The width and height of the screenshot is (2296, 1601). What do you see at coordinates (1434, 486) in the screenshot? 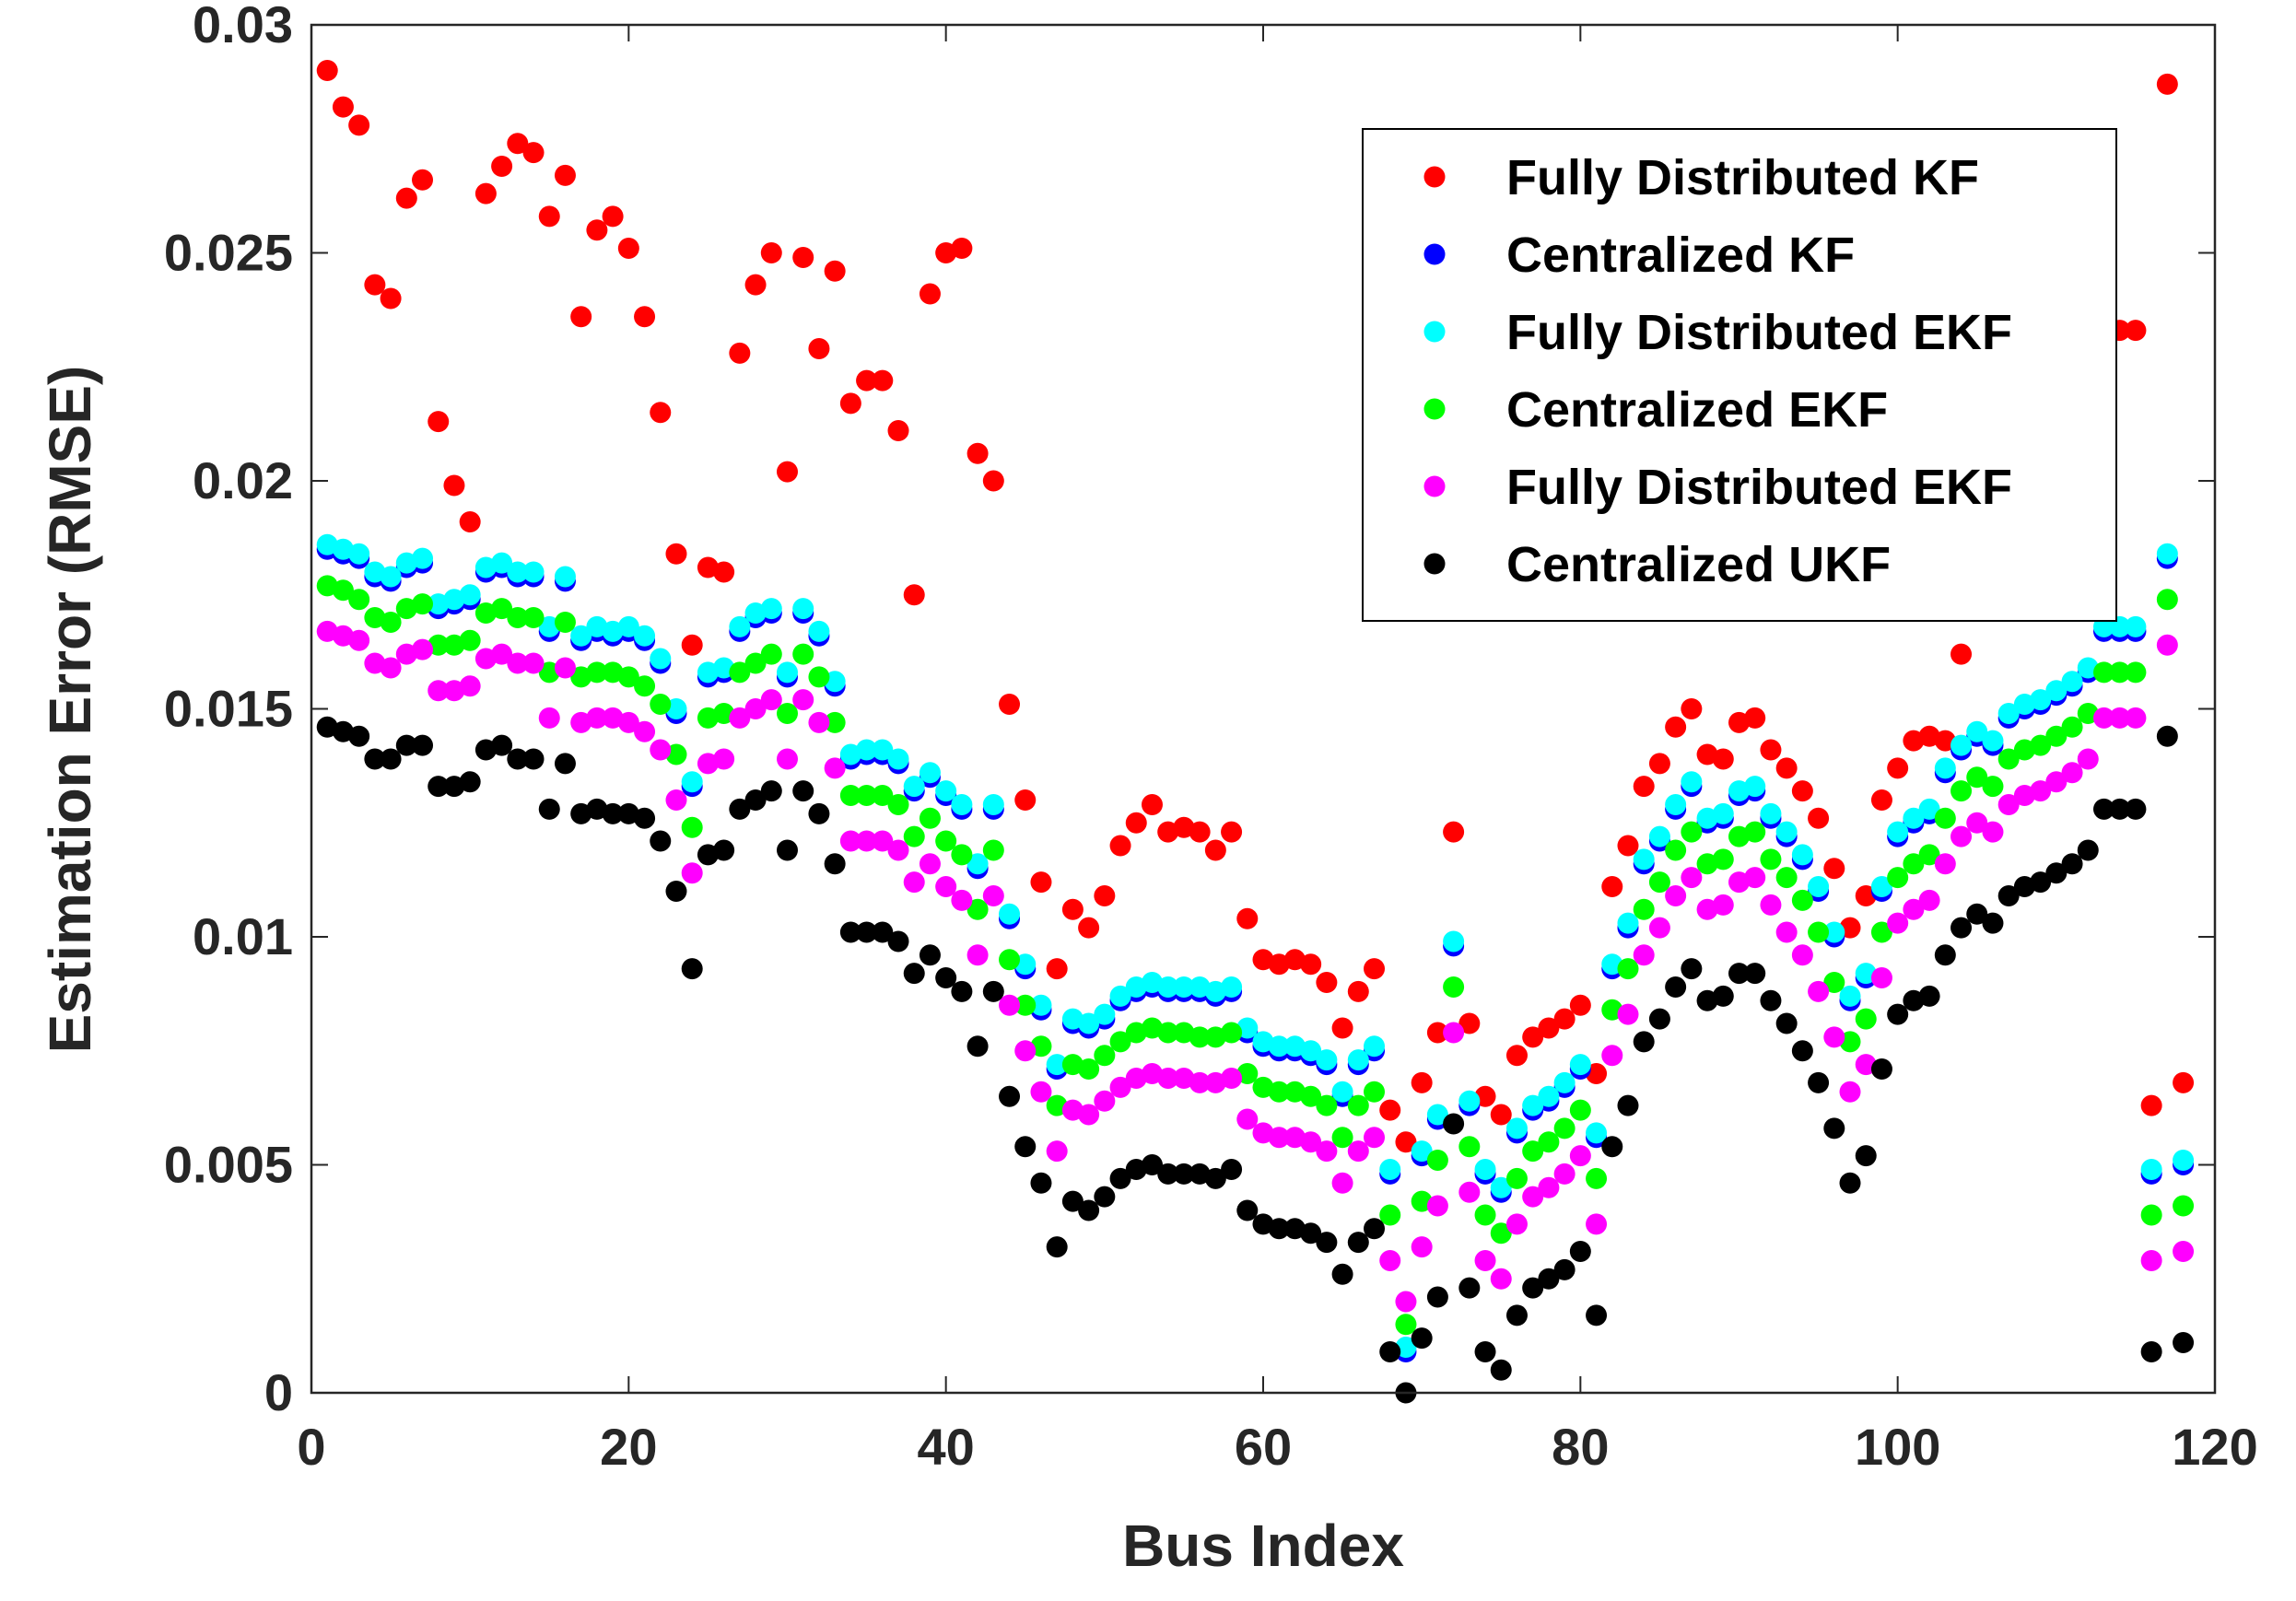
I see `legend-marker` at bounding box center [1434, 486].